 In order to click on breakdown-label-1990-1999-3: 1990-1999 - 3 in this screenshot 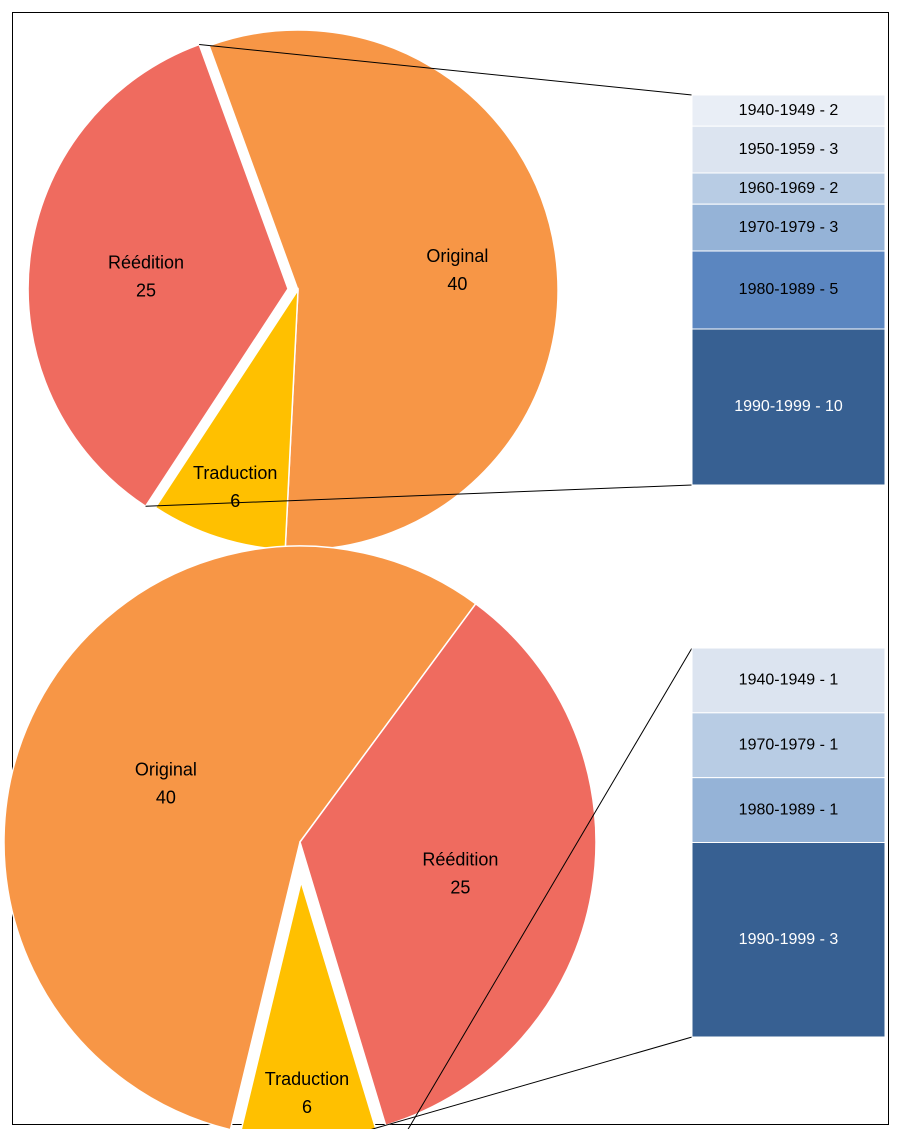, I will do `click(789, 939)`.